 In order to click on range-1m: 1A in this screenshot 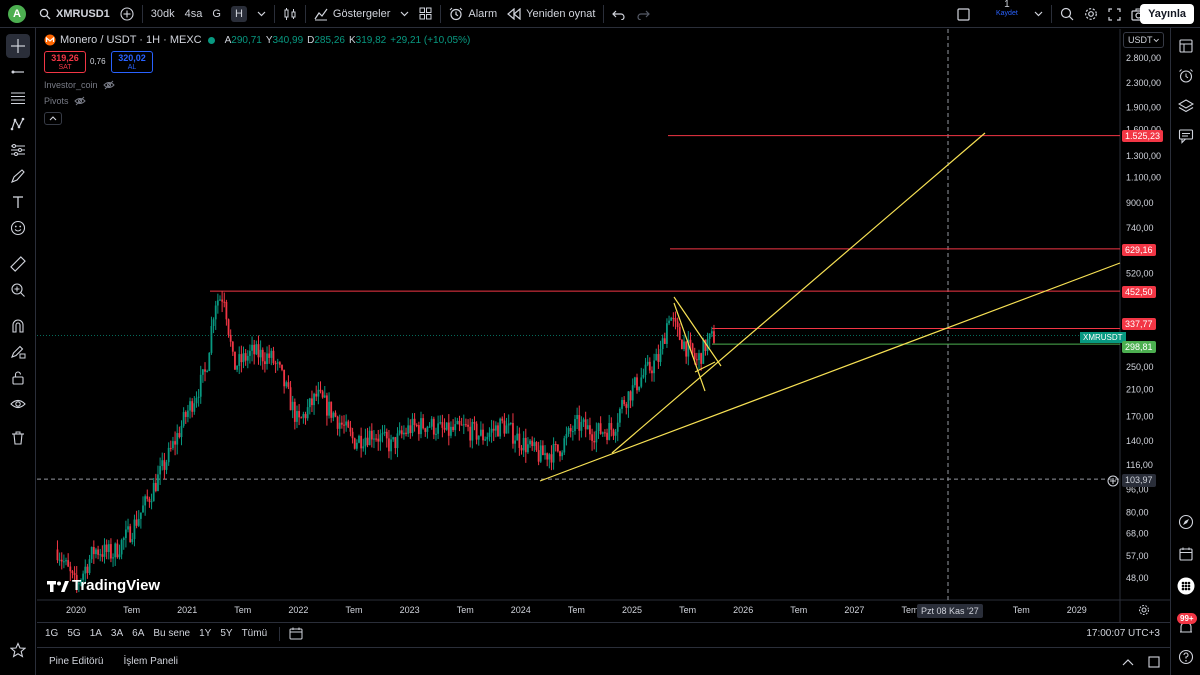, I will do `click(95, 633)`.